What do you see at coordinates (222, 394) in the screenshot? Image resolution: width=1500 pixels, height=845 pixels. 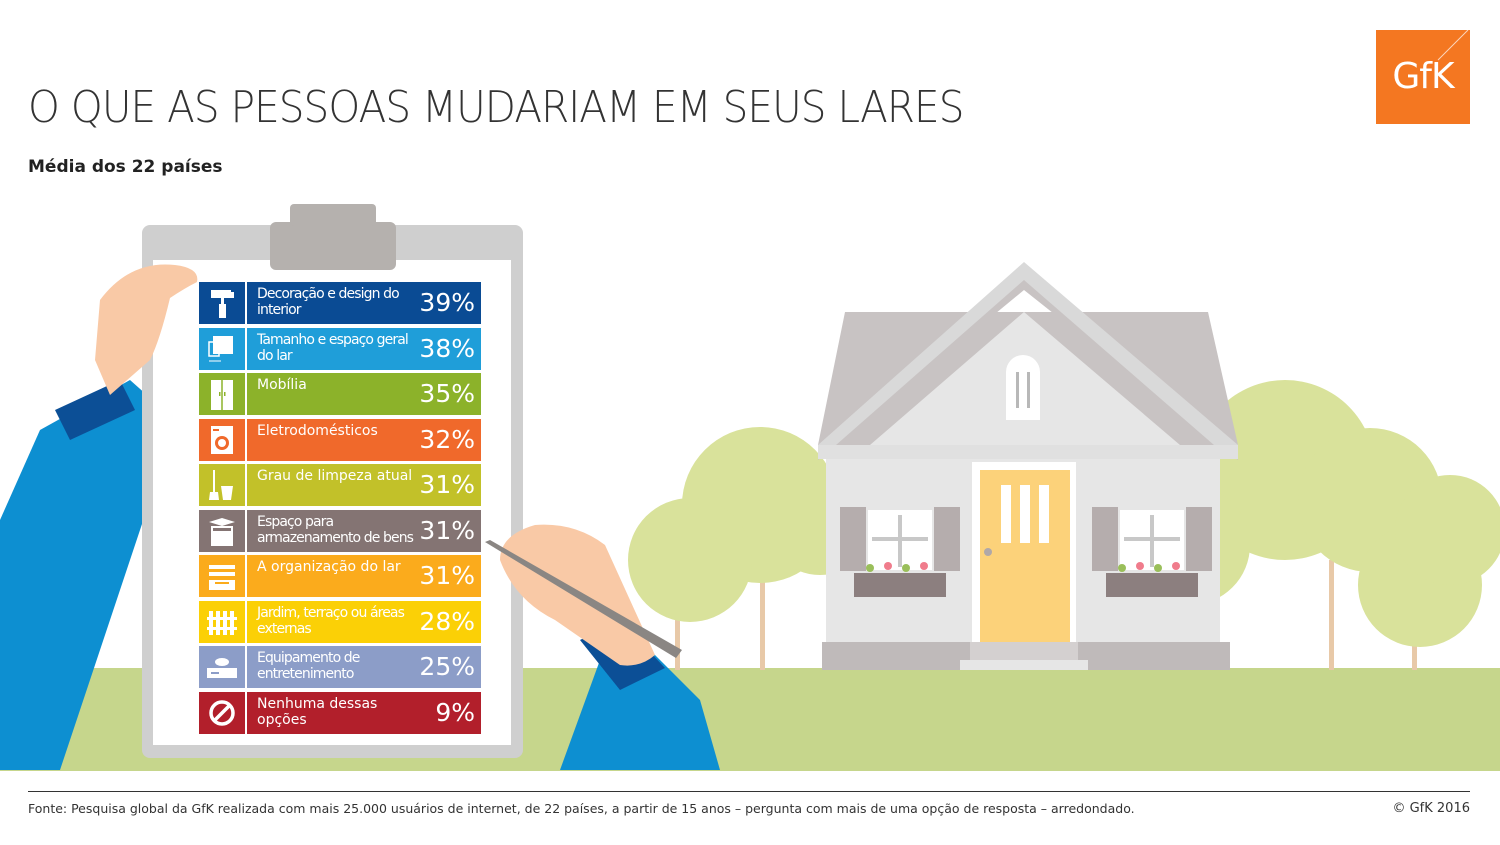 I see `wardrobe-icon` at bounding box center [222, 394].